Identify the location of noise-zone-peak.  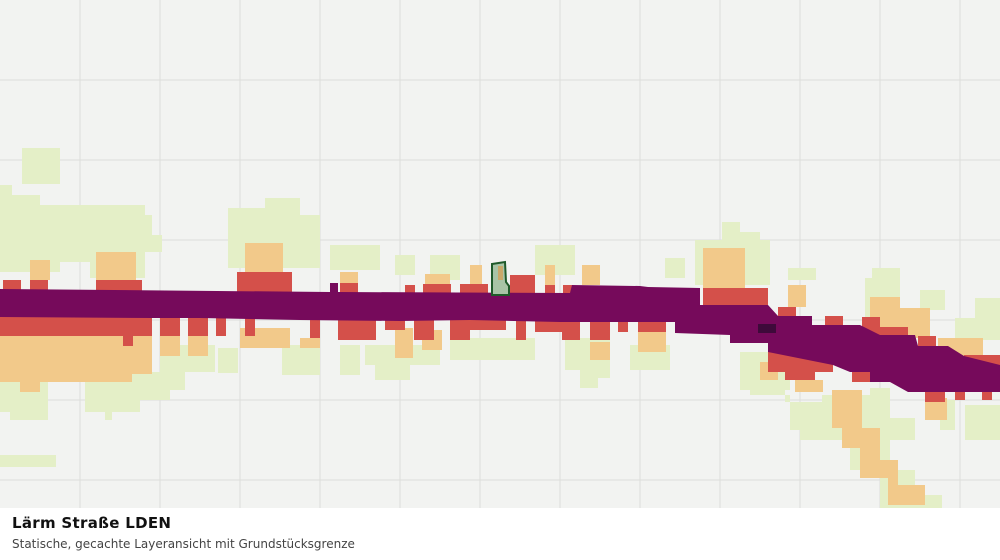
(767, 328).